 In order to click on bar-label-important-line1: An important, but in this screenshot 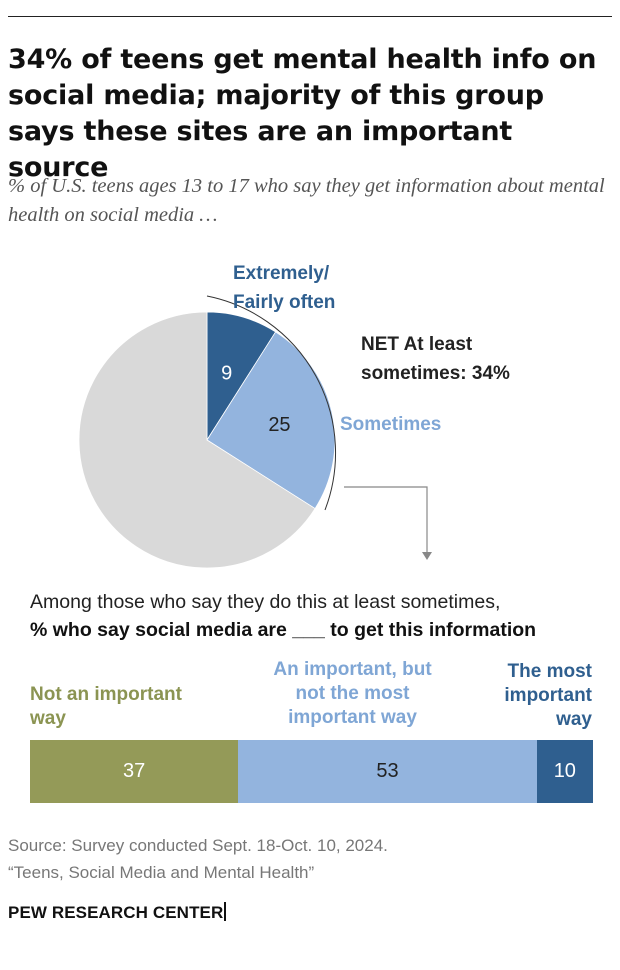, I will do `click(352, 669)`.